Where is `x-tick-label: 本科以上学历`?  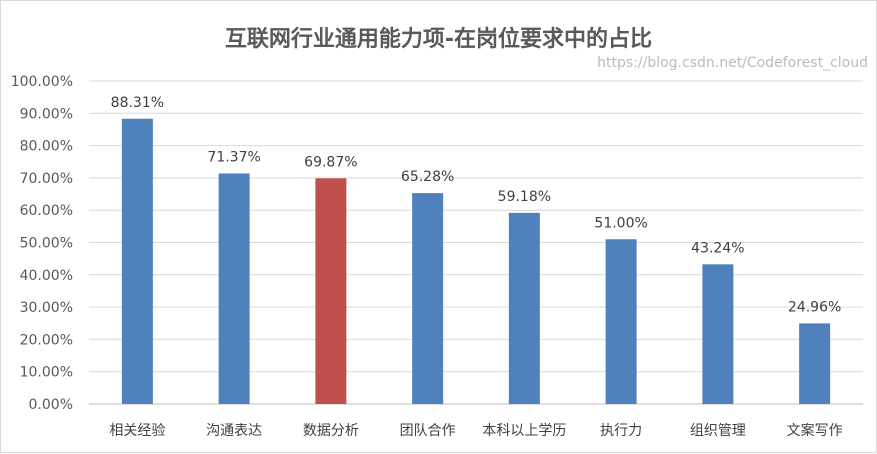 x-tick-label: 本科以上学历 is located at coordinates (524, 431).